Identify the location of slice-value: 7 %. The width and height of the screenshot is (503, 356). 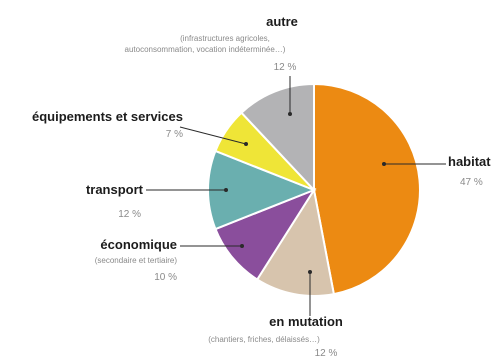
(174, 134).